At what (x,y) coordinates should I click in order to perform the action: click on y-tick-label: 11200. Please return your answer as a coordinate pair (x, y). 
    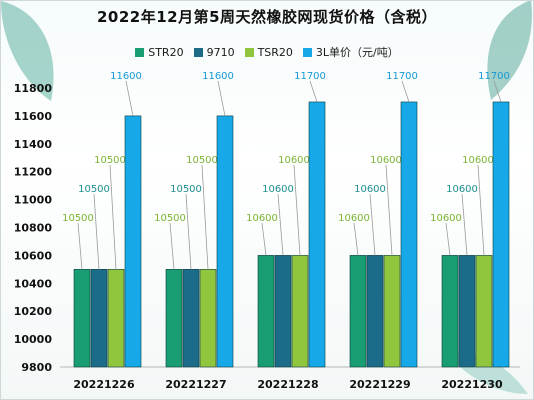
    Looking at the image, I should click on (33, 172).